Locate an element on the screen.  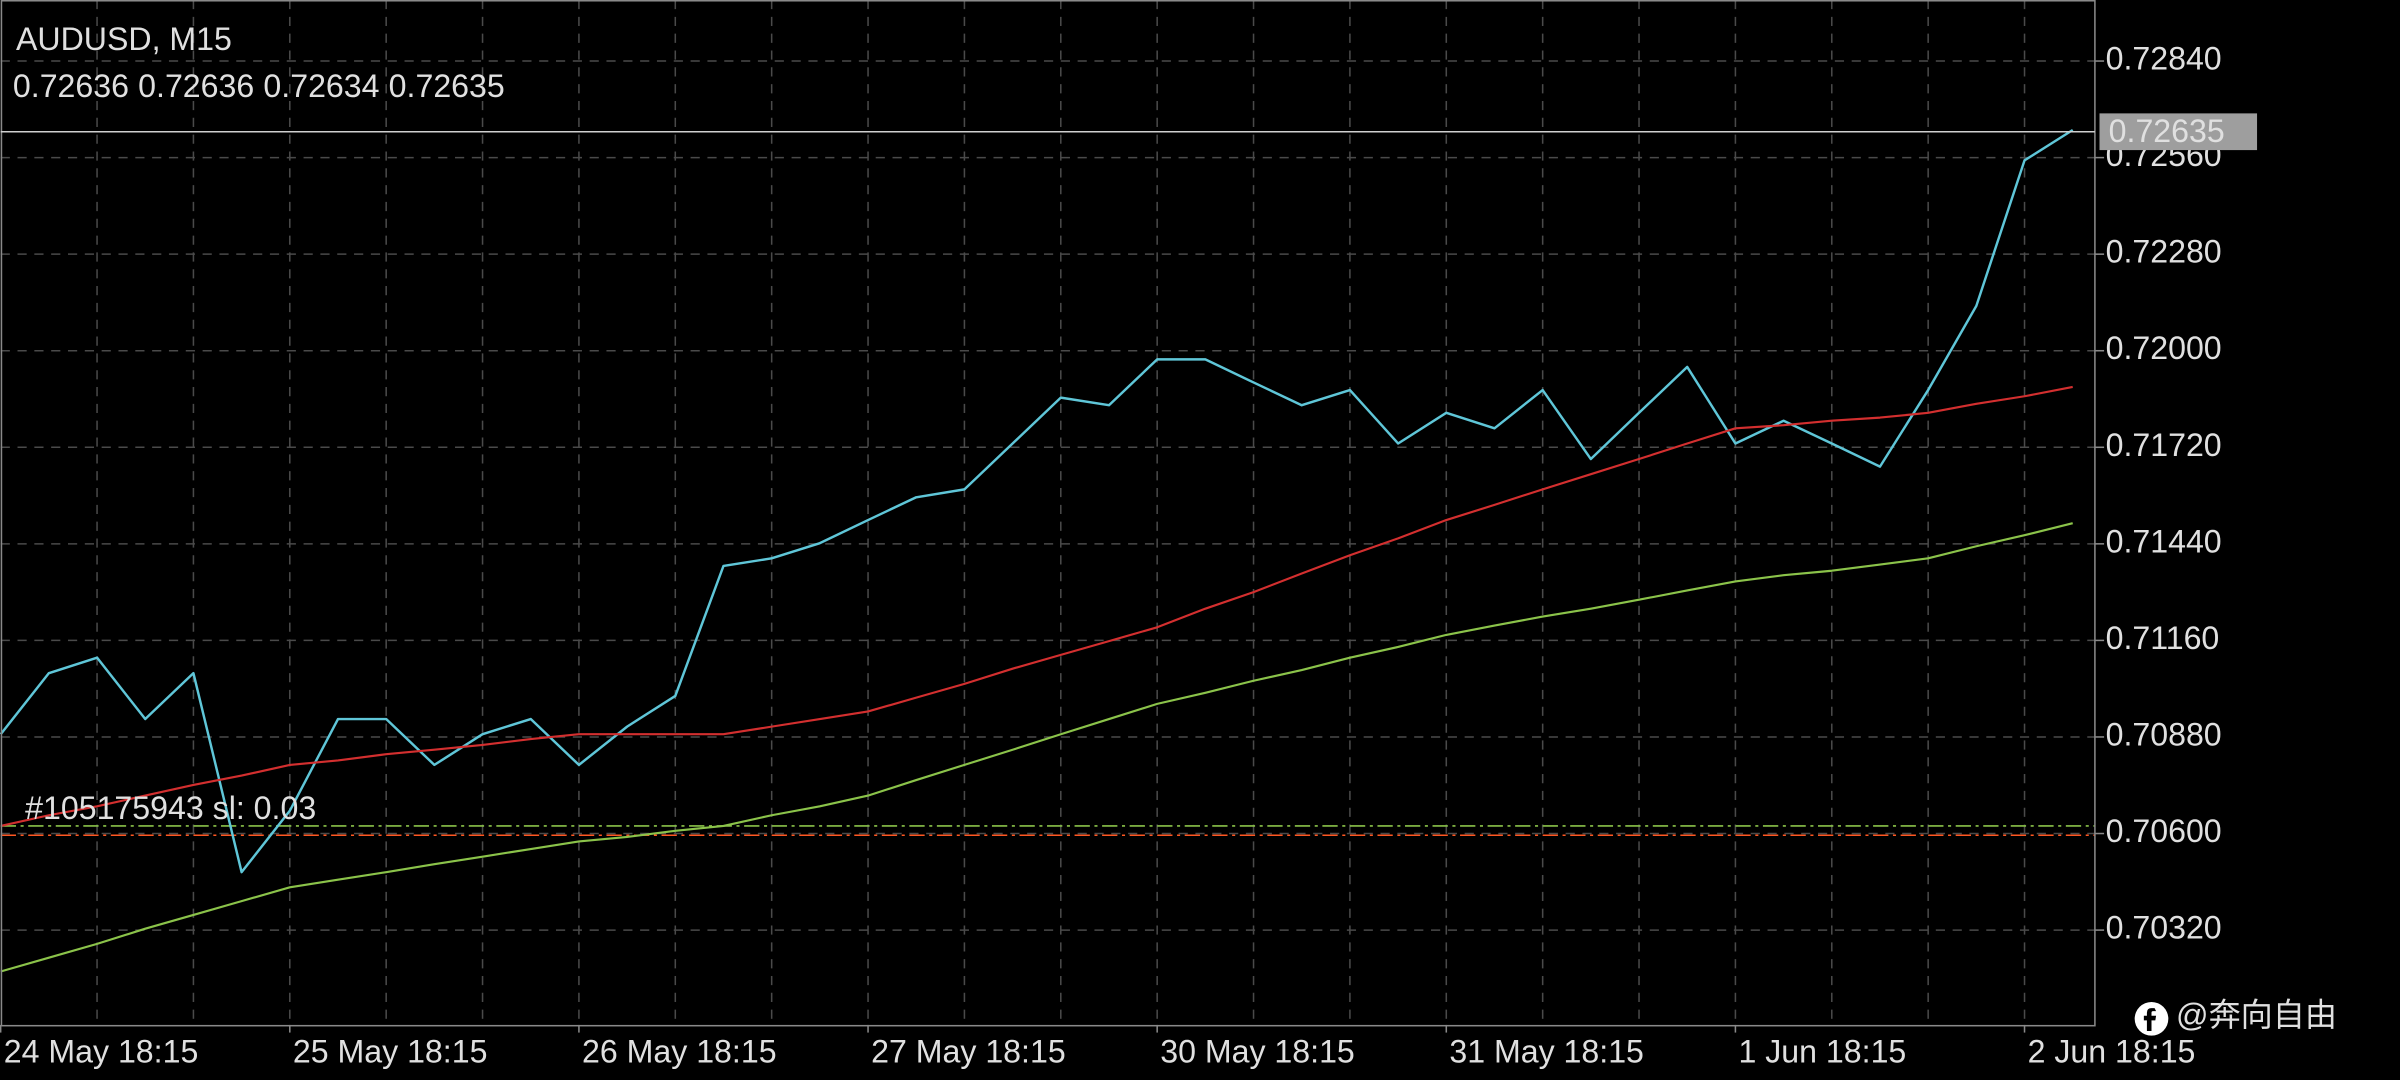
y-tick-label: 0.72840 is located at coordinates (2164, 59).